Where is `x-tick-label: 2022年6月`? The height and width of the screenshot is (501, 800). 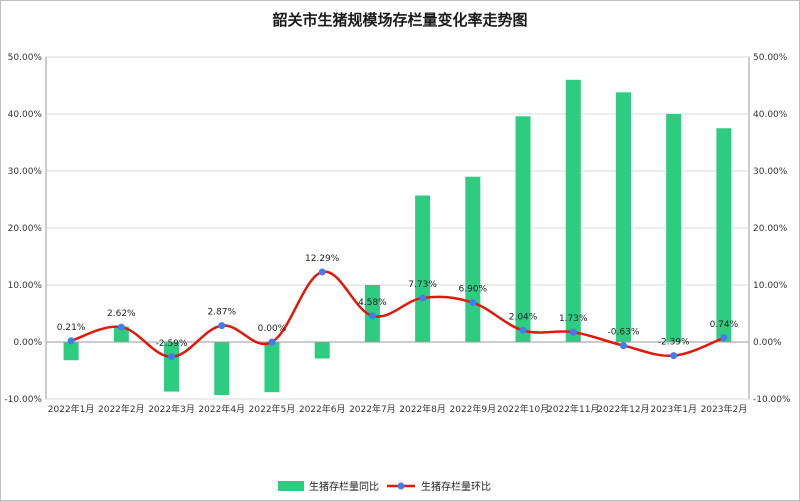
x-tick-label: 2022年6月 is located at coordinates (322, 409).